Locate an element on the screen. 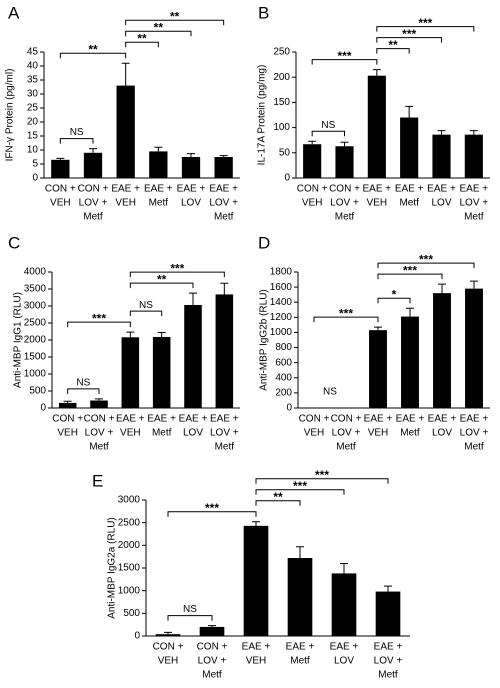  y-tick-label: 45 is located at coordinates (33, 52).